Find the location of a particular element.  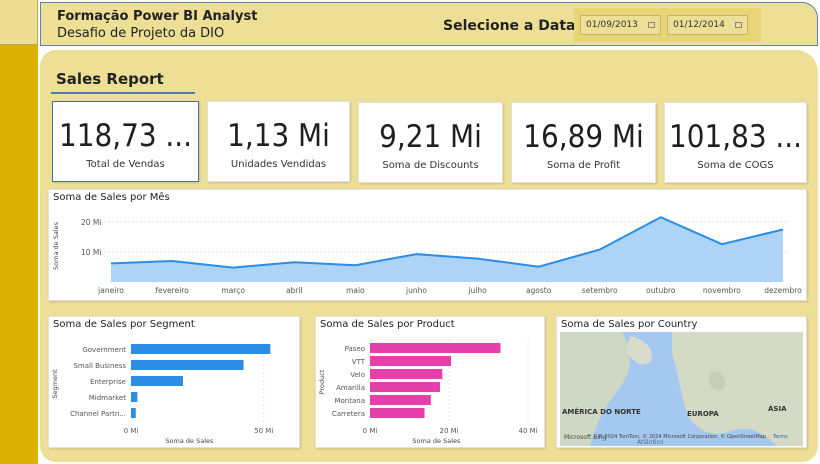

category-label: Paseo is located at coordinates (355, 349).